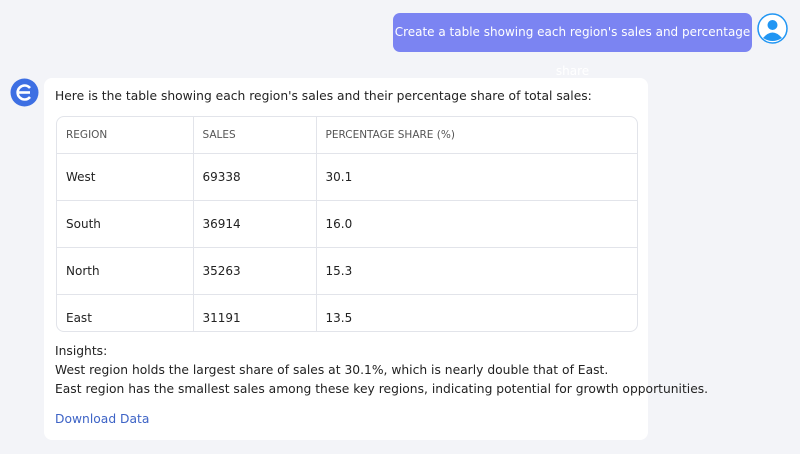  I want to click on header-row: REGION SALES PERCENTAGE SHARE (%), so click(347, 135).